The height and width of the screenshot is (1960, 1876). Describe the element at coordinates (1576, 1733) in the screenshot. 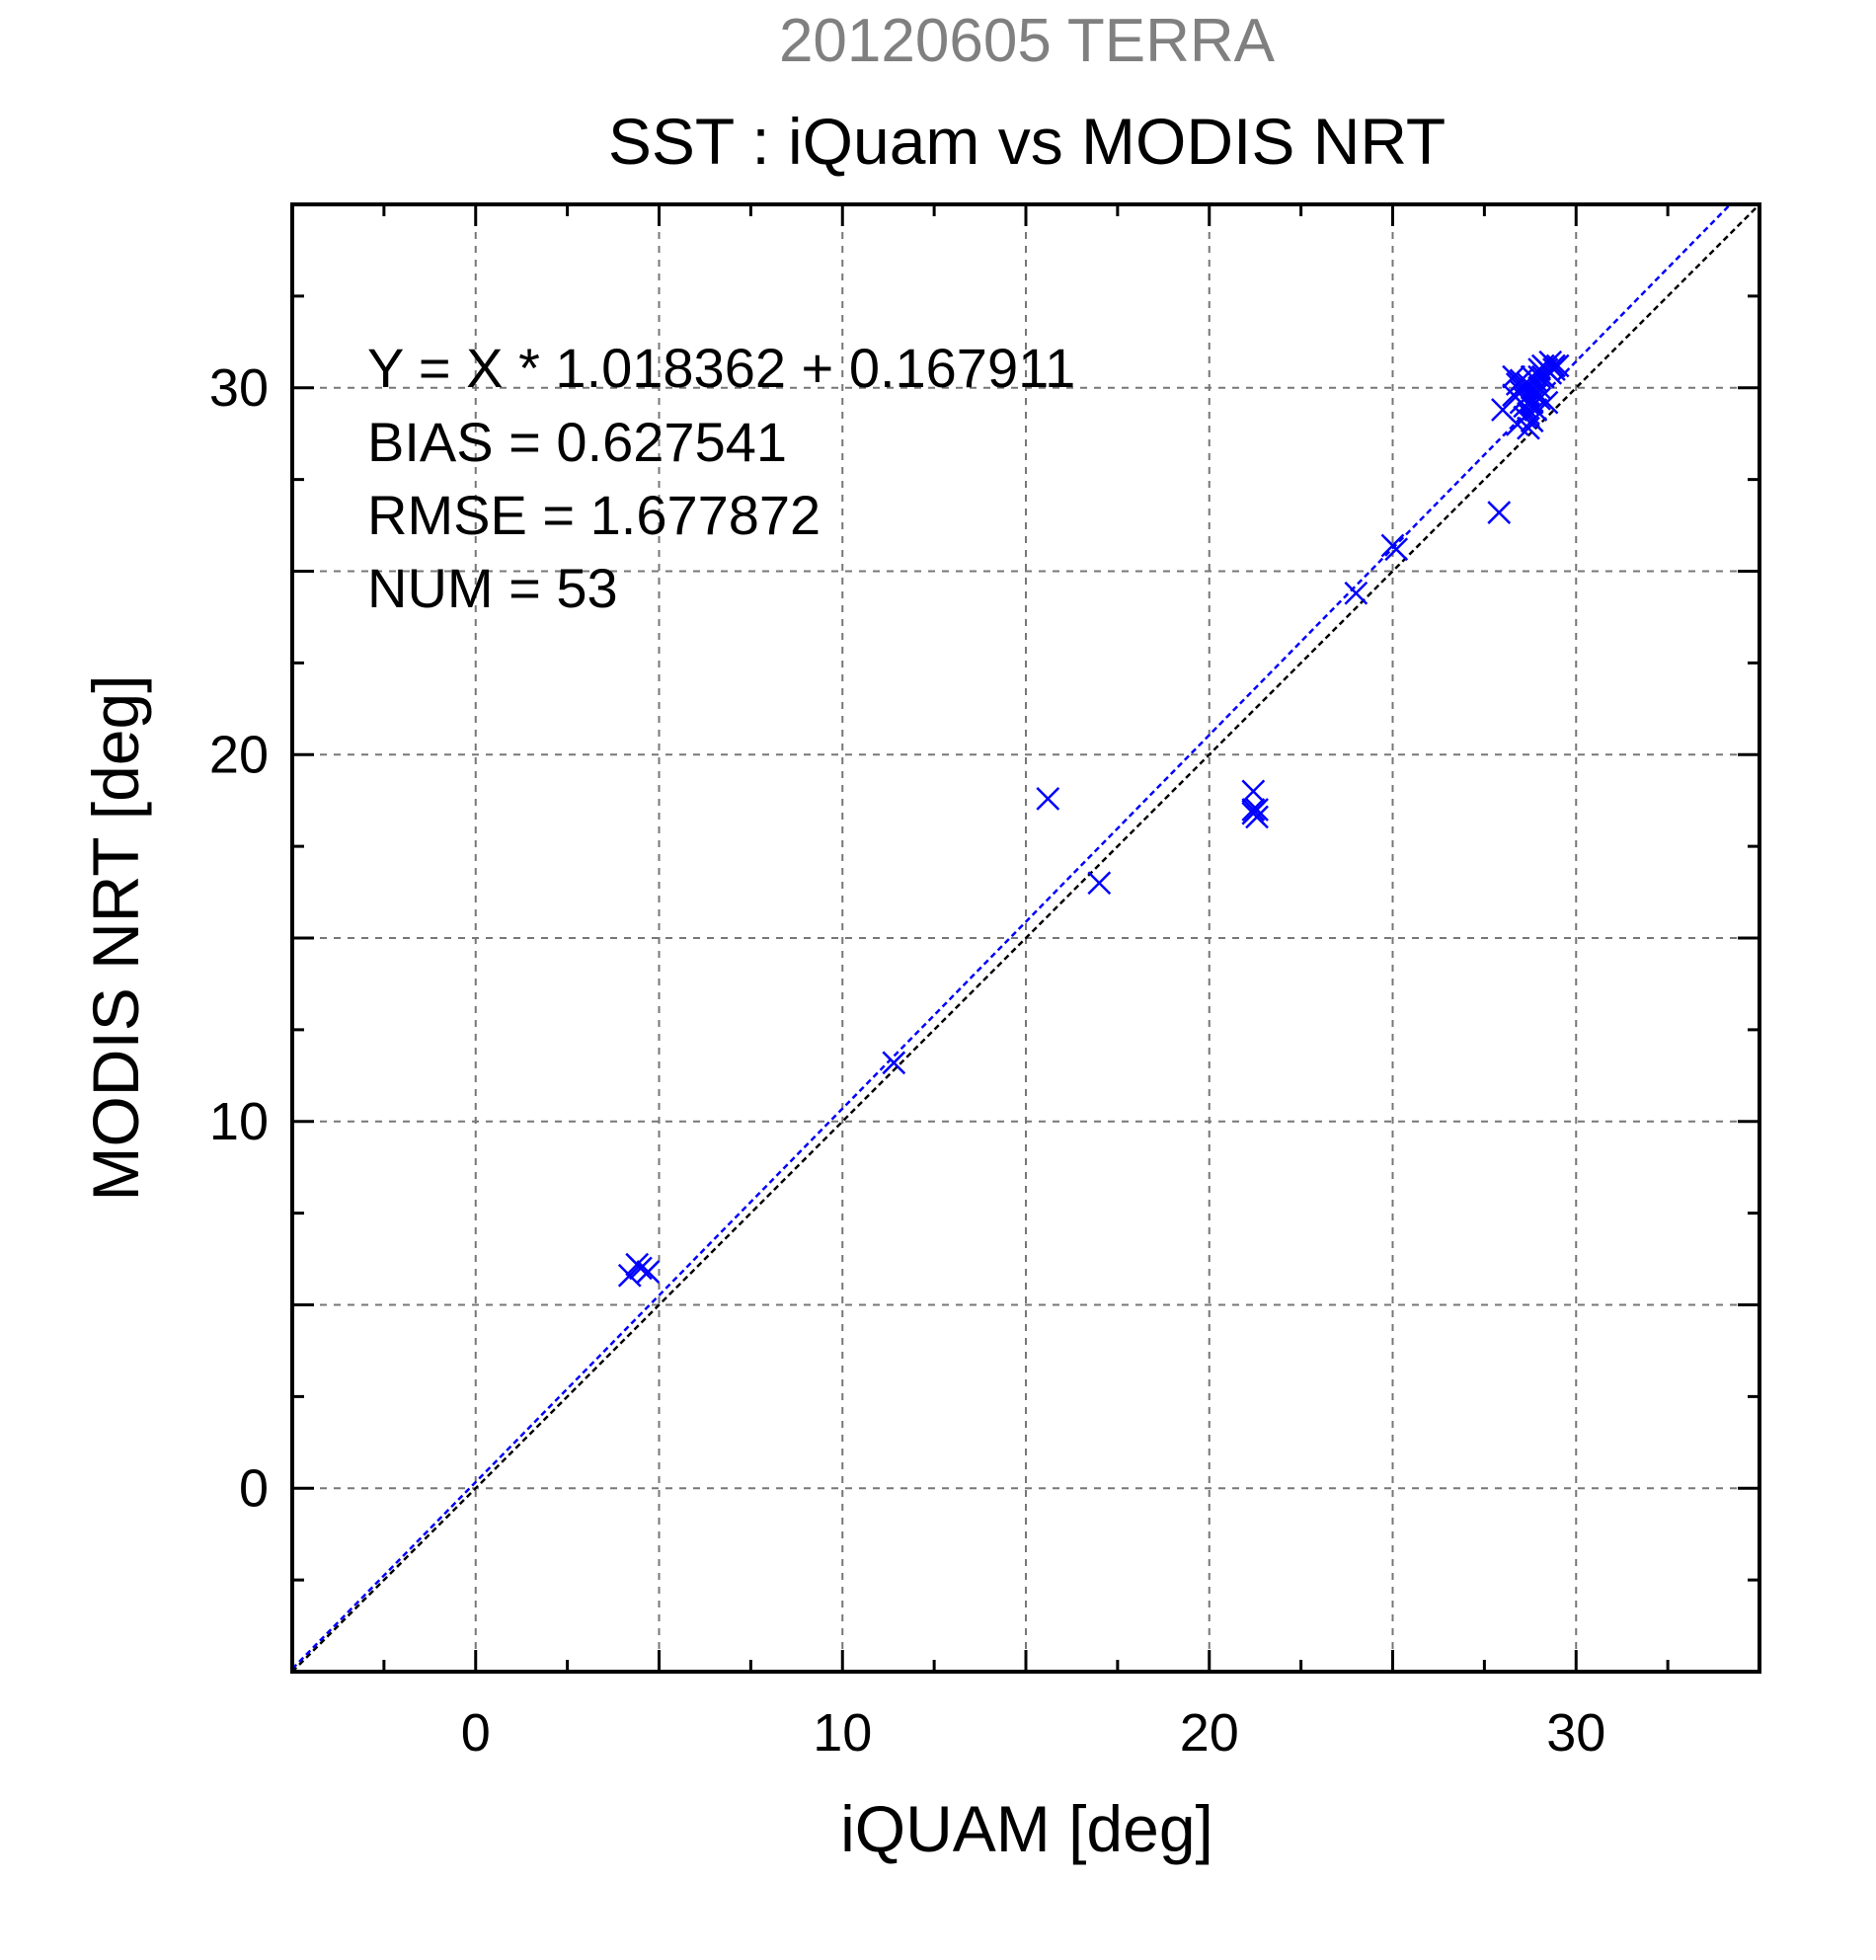

I see `x-tick-label: 30` at that location.